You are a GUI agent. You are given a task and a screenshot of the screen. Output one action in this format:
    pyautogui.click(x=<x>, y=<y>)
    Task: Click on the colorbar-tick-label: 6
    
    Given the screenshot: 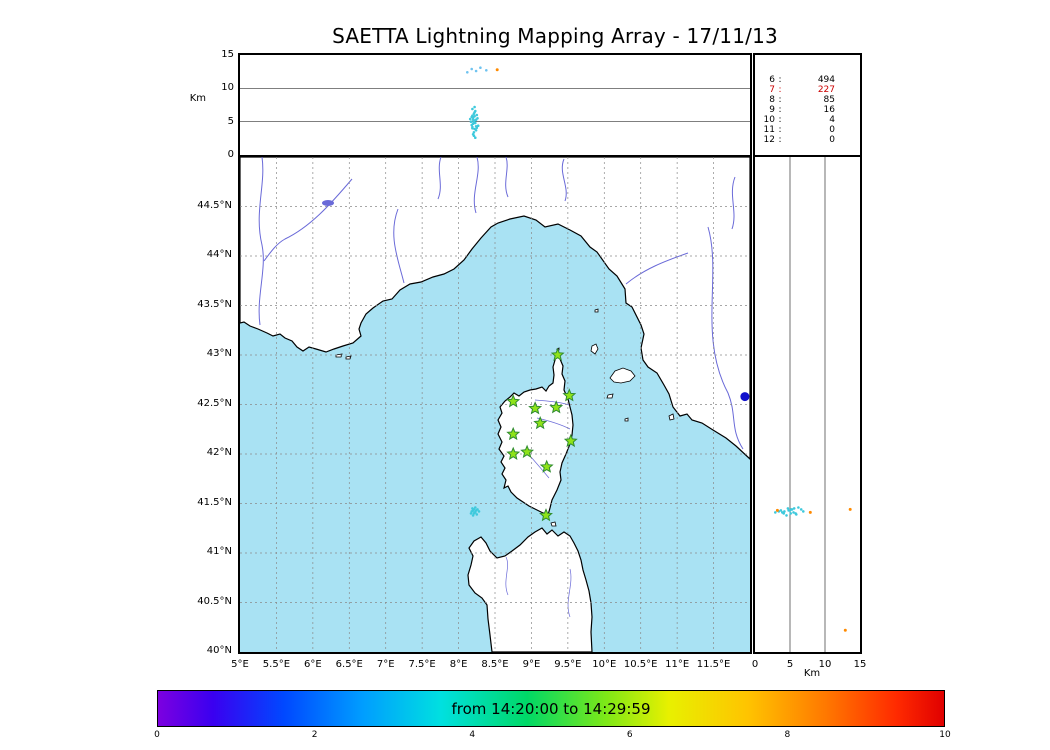 What is the action you would take?
    pyautogui.click(x=629, y=735)
    